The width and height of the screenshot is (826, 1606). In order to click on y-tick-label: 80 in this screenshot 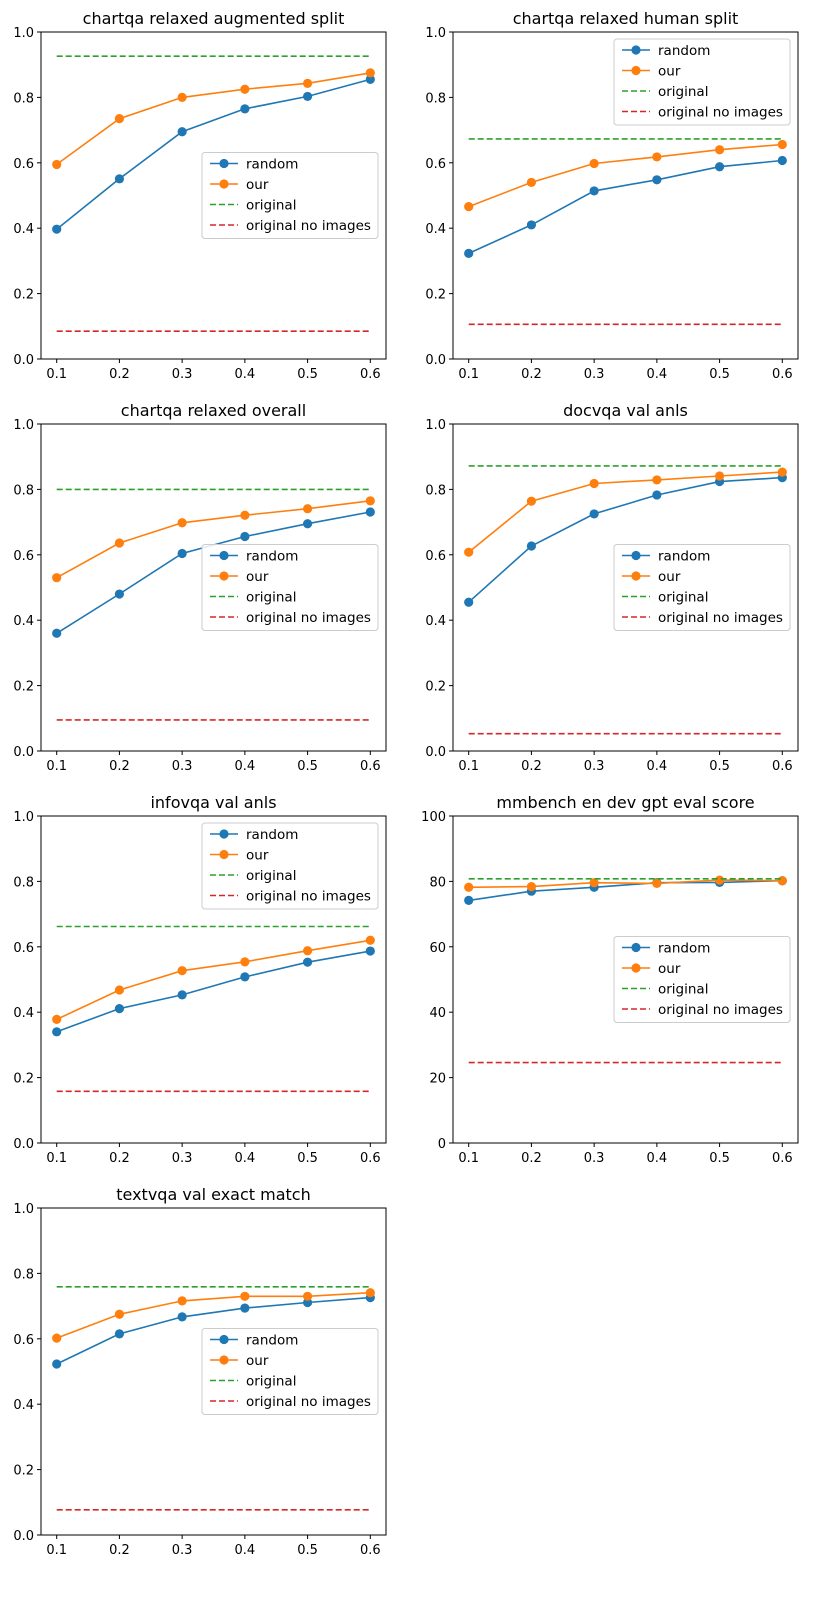, I will do `click(437, 882)`.